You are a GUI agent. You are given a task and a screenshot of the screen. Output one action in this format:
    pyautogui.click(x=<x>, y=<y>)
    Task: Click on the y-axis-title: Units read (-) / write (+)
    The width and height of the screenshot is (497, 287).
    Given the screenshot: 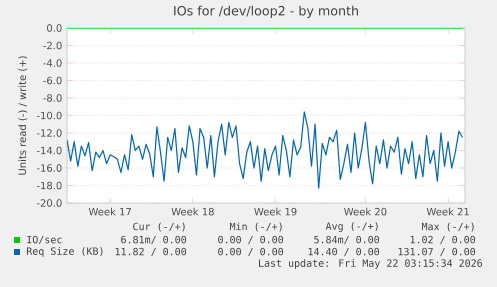 What is the action you would take?
    pyautogui.click(x=23, y=115)
    